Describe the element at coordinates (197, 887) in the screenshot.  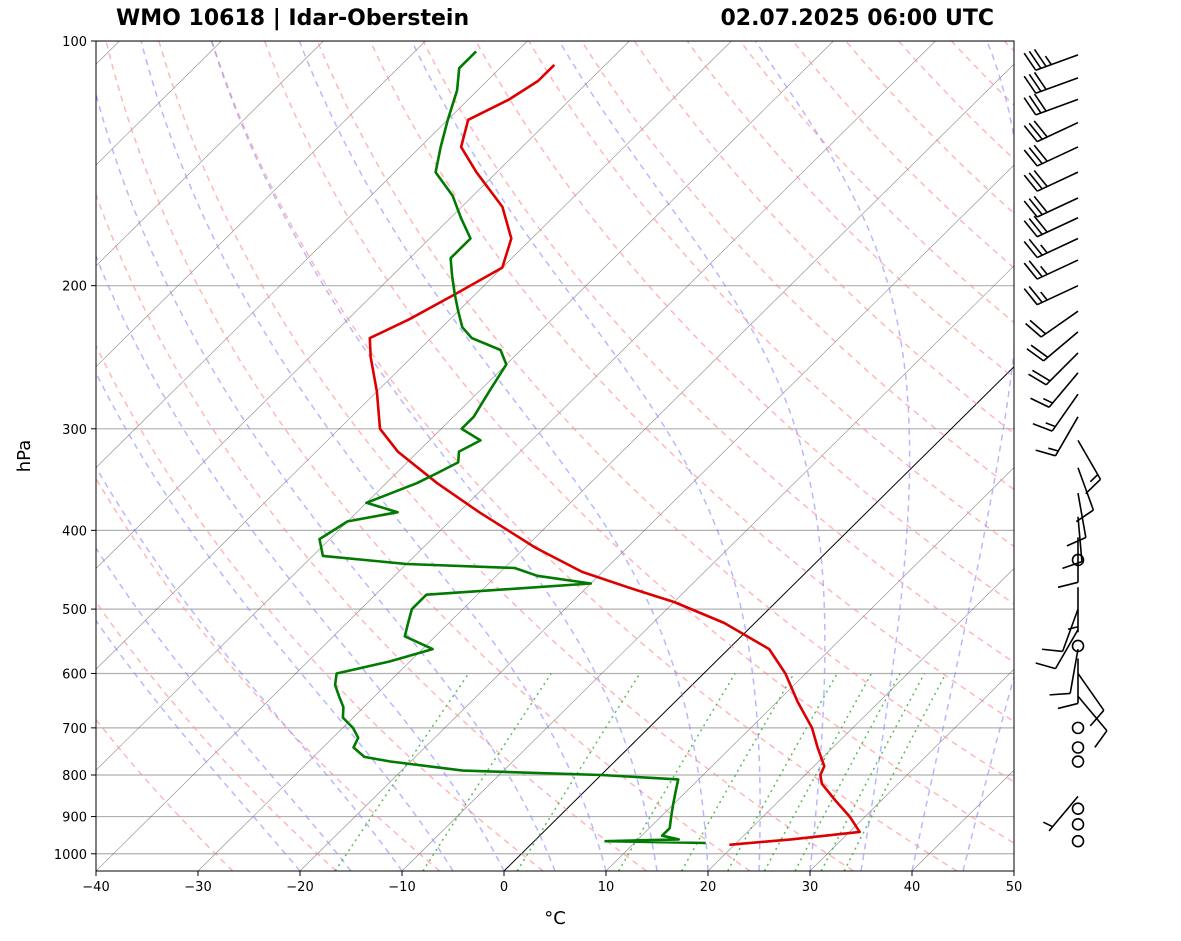
I see `x-tick-label: −30` at that location.